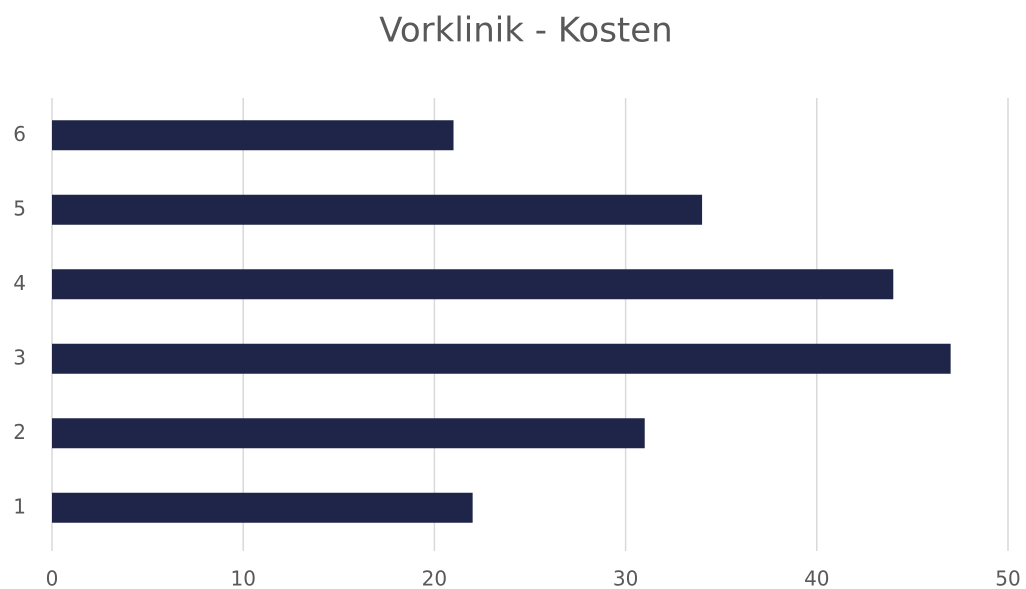  I want to click on x-tick-label: 30, so click(625, 578).